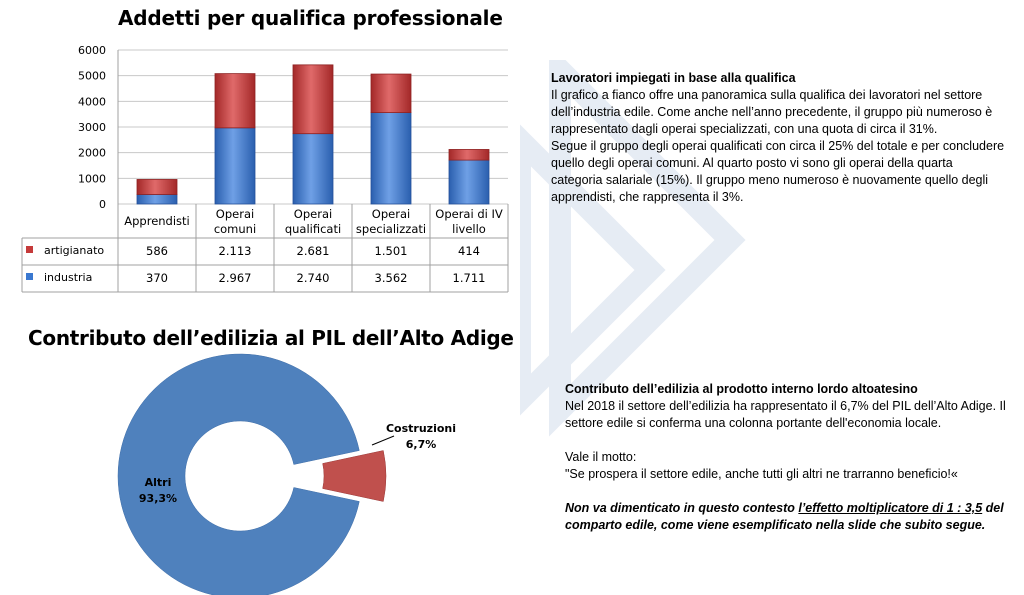 The width and height of the screenshot is (1024, 595). Describe the element at coordinates (238, 474) in the screenshot. I see `slice-altri` at that location.